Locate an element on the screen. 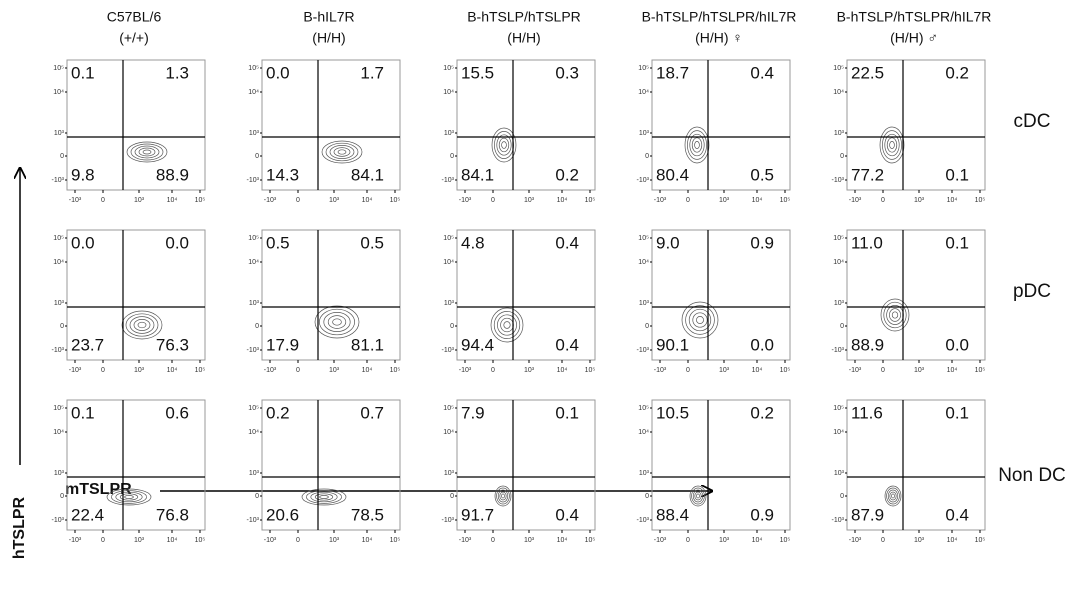 The image size is (1080, 589). quadrant-value: 80.4 is located at coordinates (672, 174).